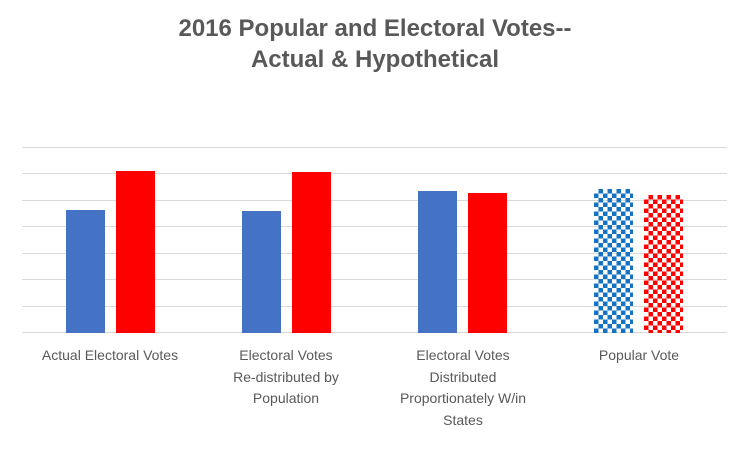  Describe the element at coordinates (110, 355) in the screenshot. I see `category-label-1: Actual Electoral Votes` at that location.